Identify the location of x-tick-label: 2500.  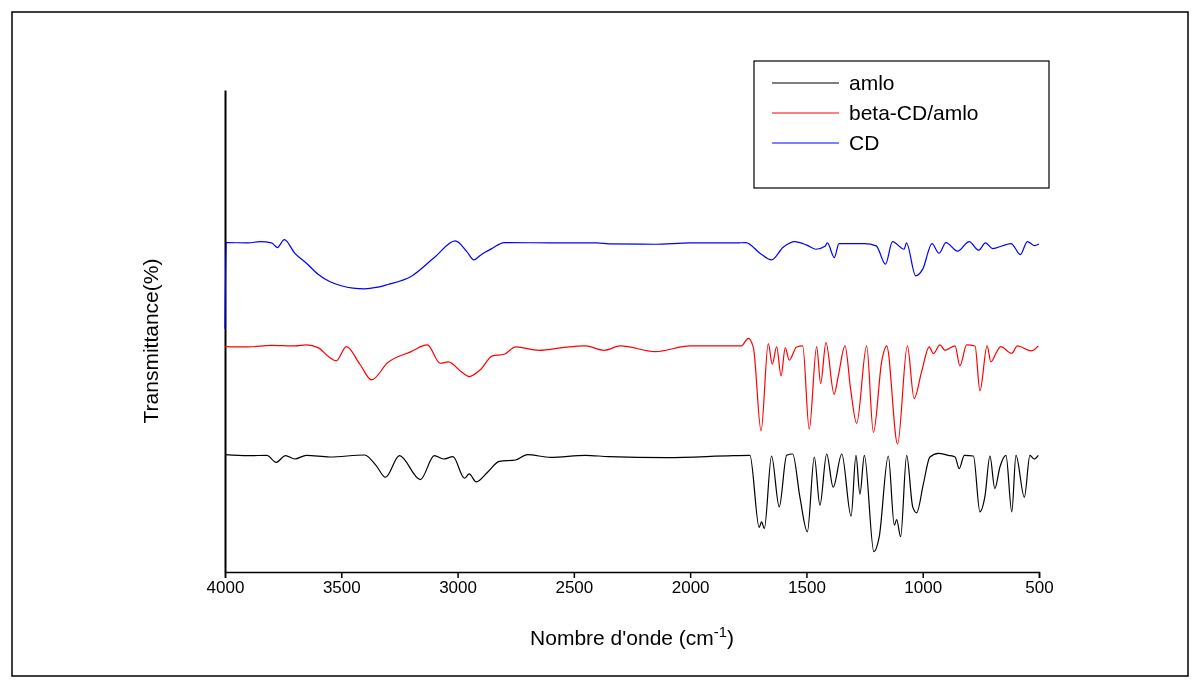
(574, 588).